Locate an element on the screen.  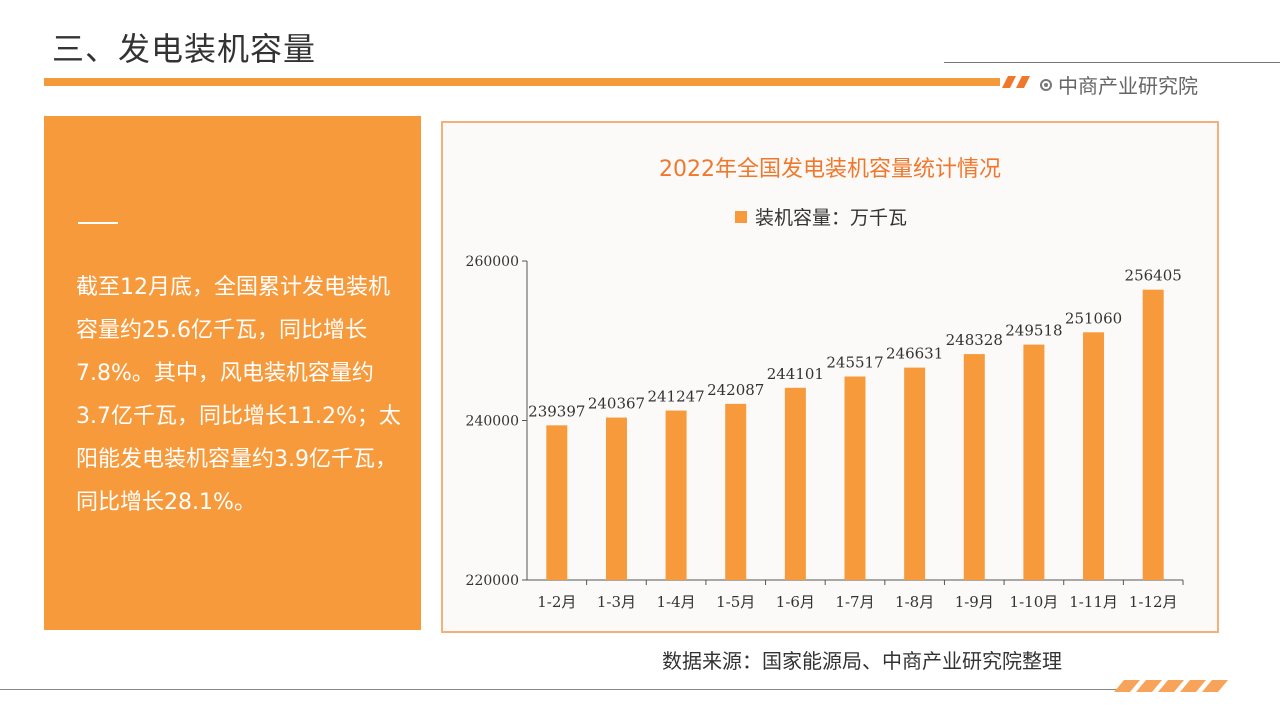
legend-label: 装机容量：万千瓦 is located at coordinates (831, 218).